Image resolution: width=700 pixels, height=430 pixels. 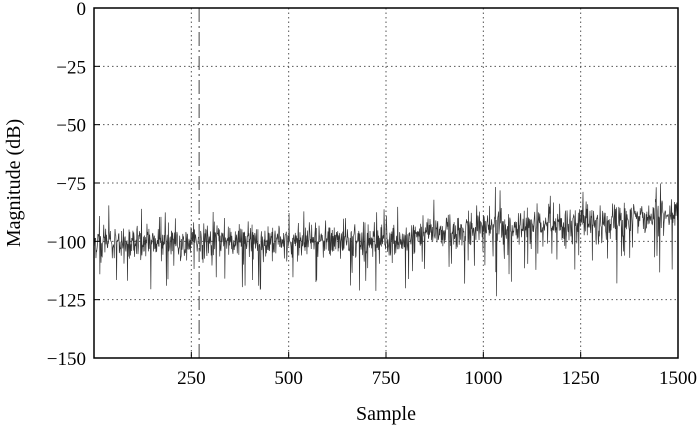 What do you see at coordinates (82, 10) in the screenshot?
I see `y-tick-label: 0` at bounding box center [82, 10].